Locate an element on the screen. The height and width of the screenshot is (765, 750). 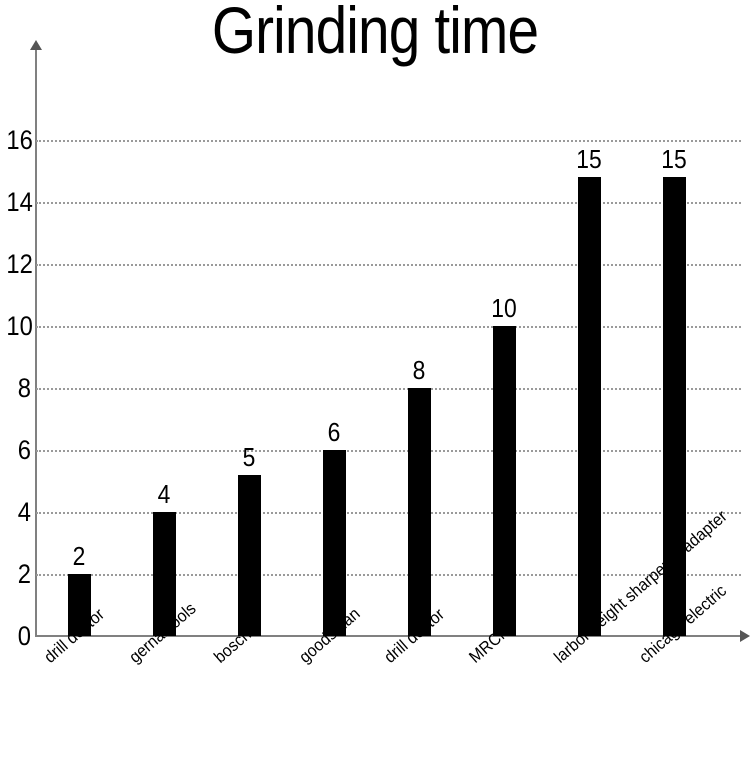
y-axis-tick: 0 is located at coordinates (15, 636).